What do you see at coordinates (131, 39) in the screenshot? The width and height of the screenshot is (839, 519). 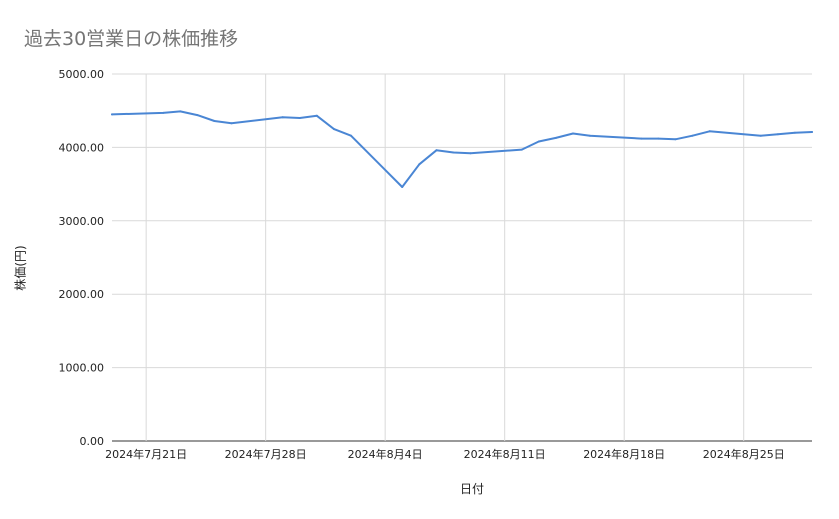 I see `chart-title: 過去30営業日の株価推移` at bounding box center [131, 39].